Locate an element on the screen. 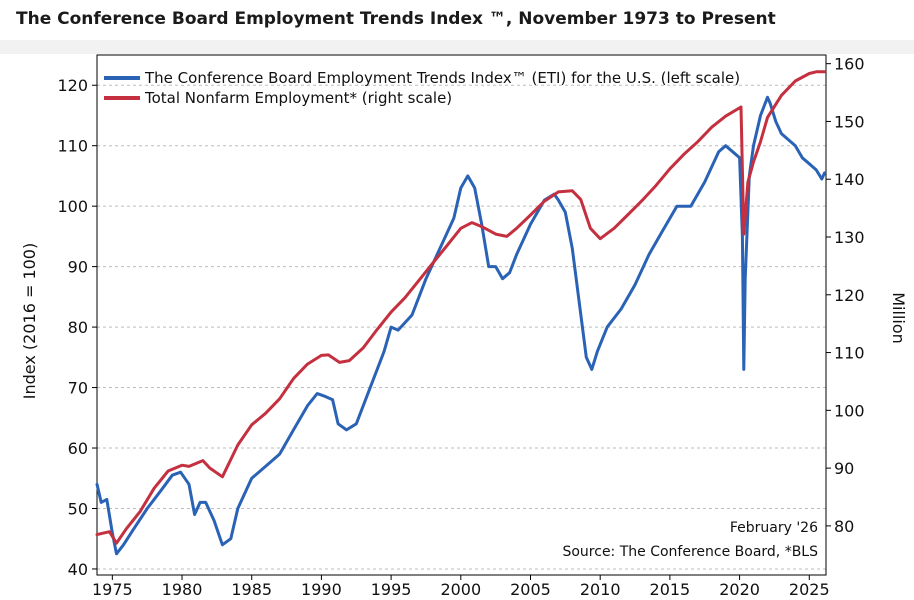  right-axis-title: Million is located at coordinates (898, 318).